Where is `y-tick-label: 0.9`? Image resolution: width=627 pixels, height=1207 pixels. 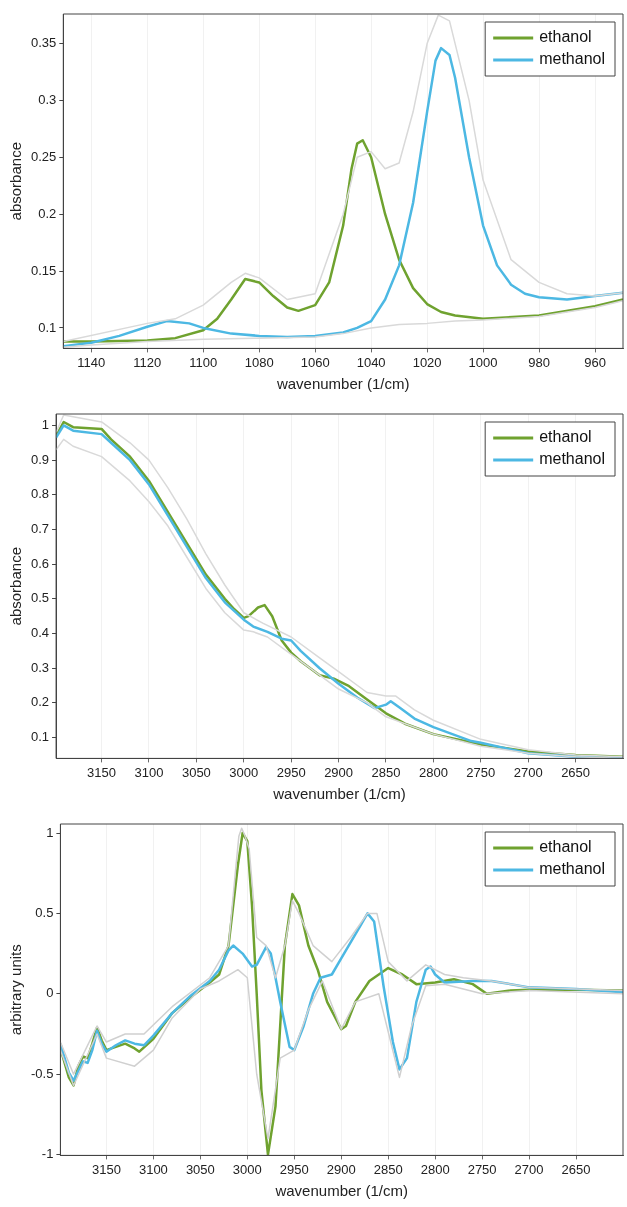
y-tick-label: 0.9 is located at coordinates (40, 459).